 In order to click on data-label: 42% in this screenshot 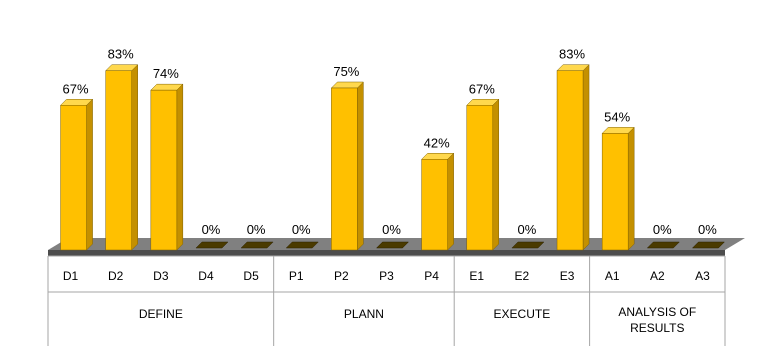, I will do `click(437, 142)`.